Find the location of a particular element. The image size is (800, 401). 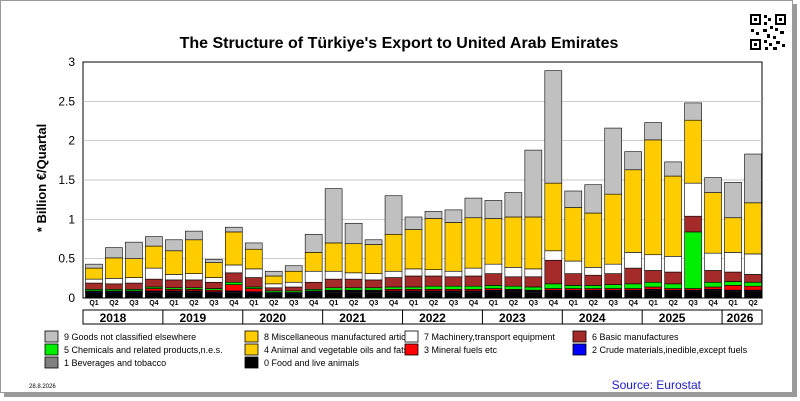

legend-label: 1 Beverages and tobacco is located at coordinates (115, 363).